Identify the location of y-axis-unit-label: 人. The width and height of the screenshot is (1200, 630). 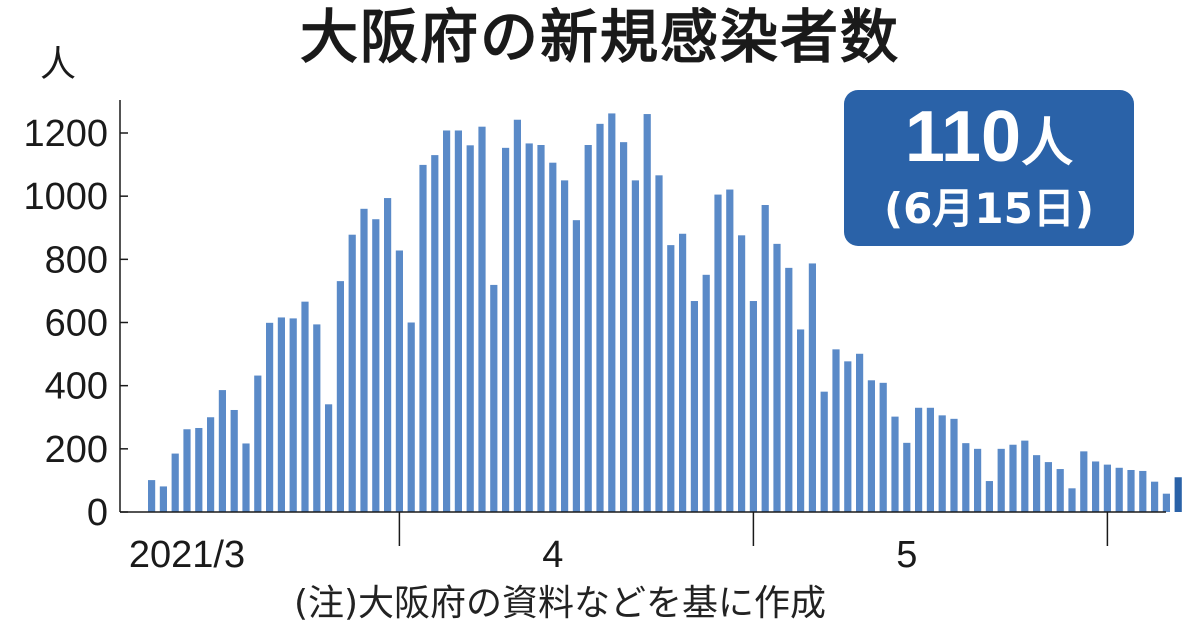
(58, 63).